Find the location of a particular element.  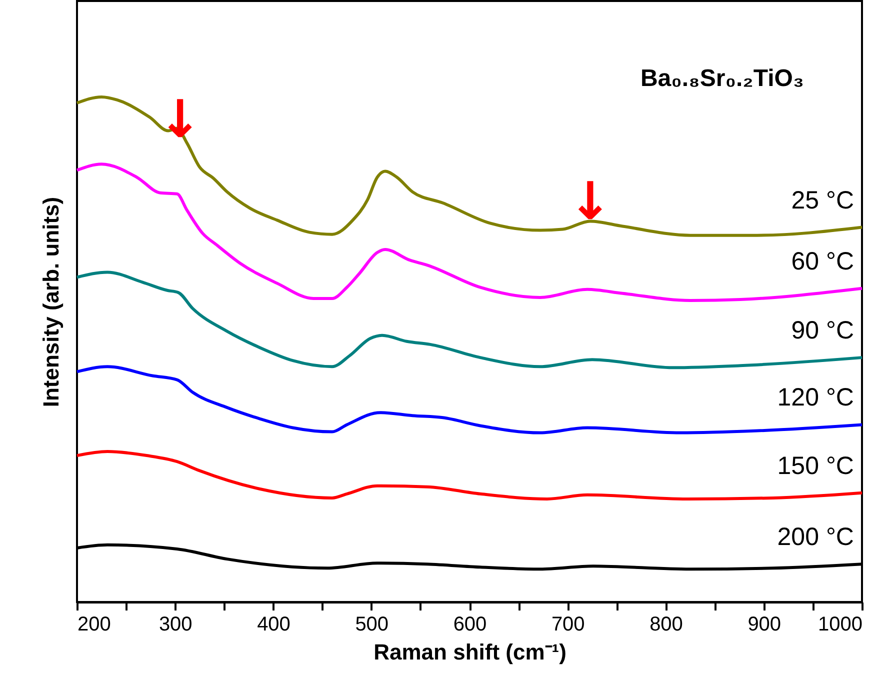

x-tick-label: 400 is located at coordinates (273, 625).